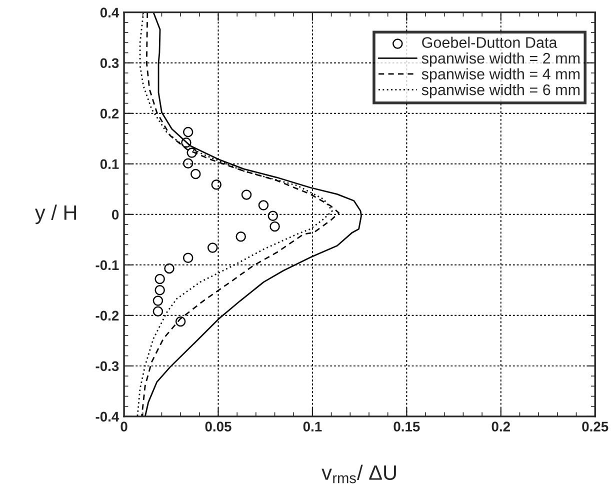  What do you see at coordinates (110, 13) in the screenshot?
I see `y-tick-label: 0.4` at bounding box center [110, 13].